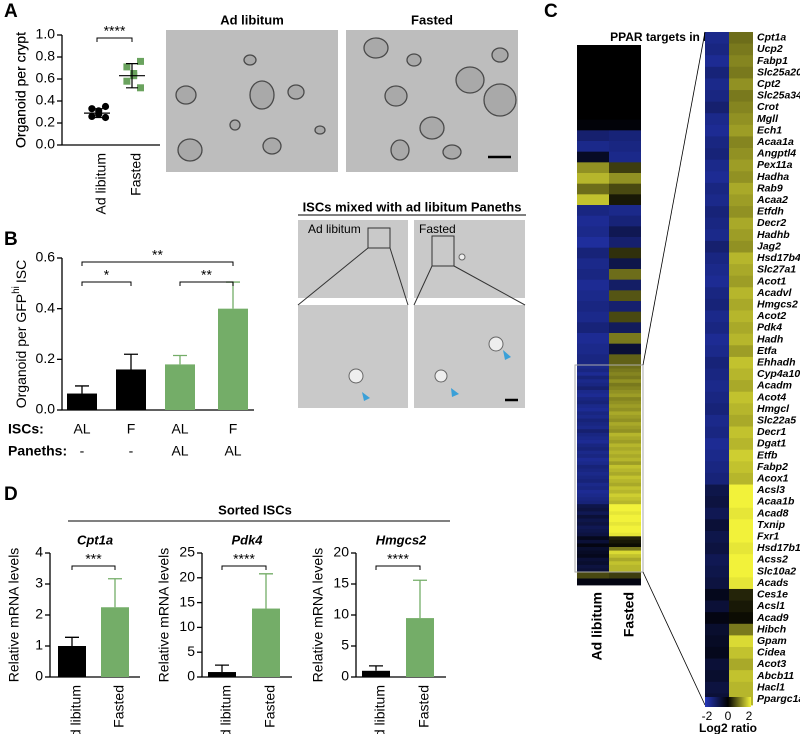  I want to click on gene-label: Cpt1a, so click(771, 38).